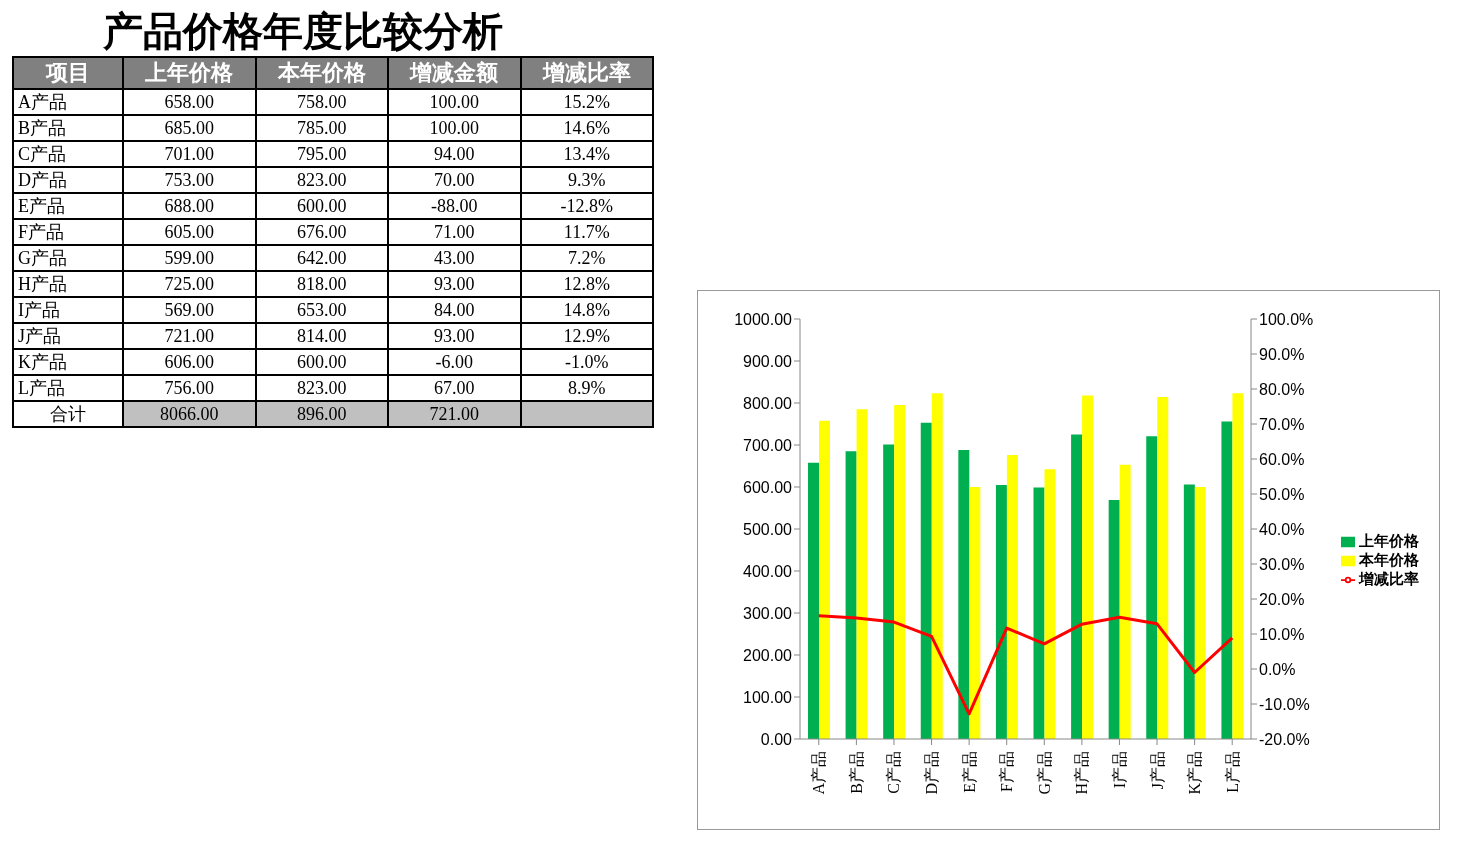 This screenshot has height=852, width=1463. I want to click on data-label: 93.00, so click(454, 336).